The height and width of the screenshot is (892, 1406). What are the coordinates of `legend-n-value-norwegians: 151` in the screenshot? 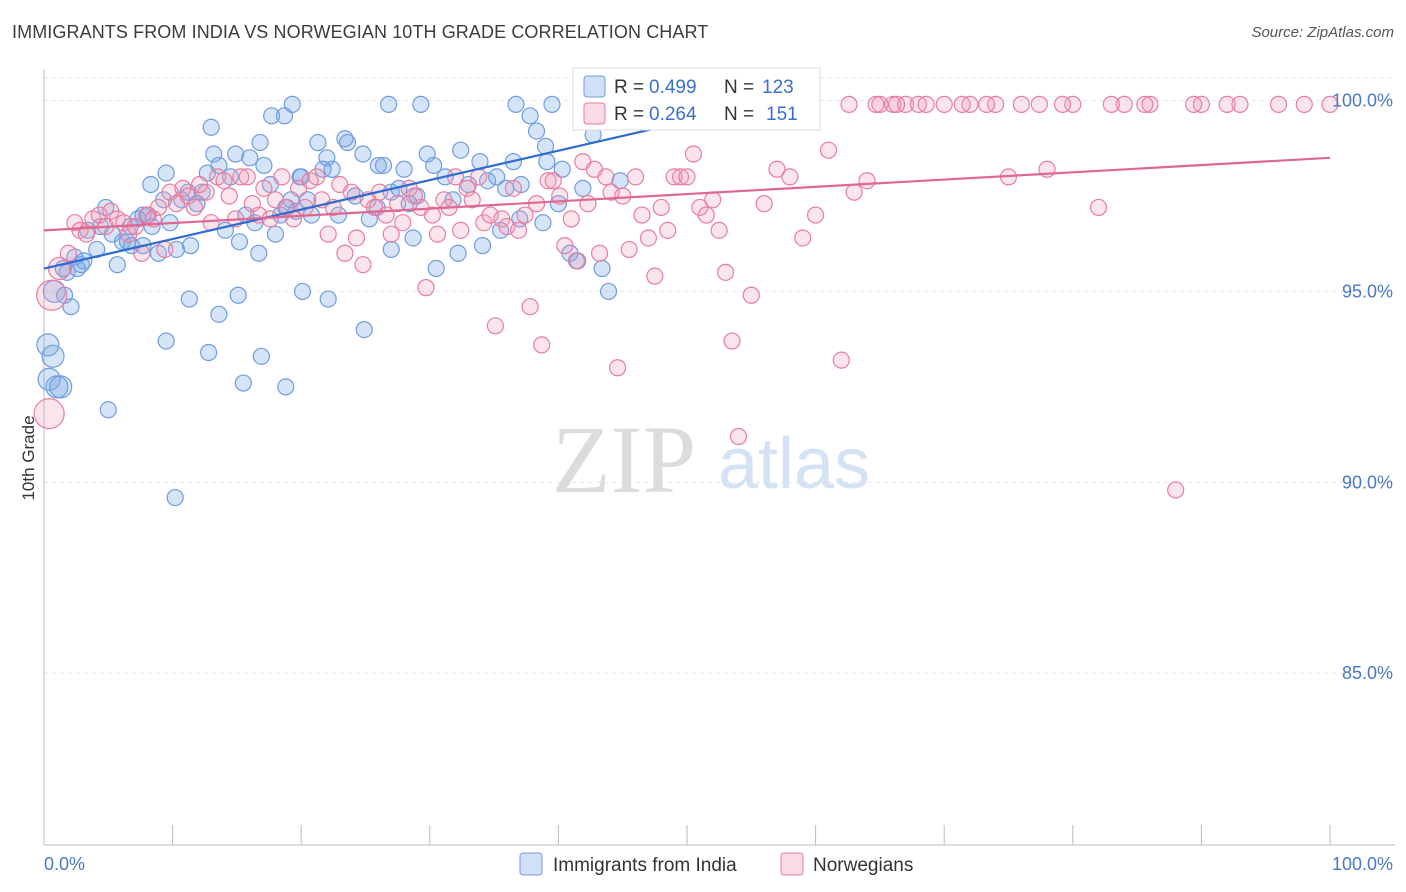 It's located at (782, 114).